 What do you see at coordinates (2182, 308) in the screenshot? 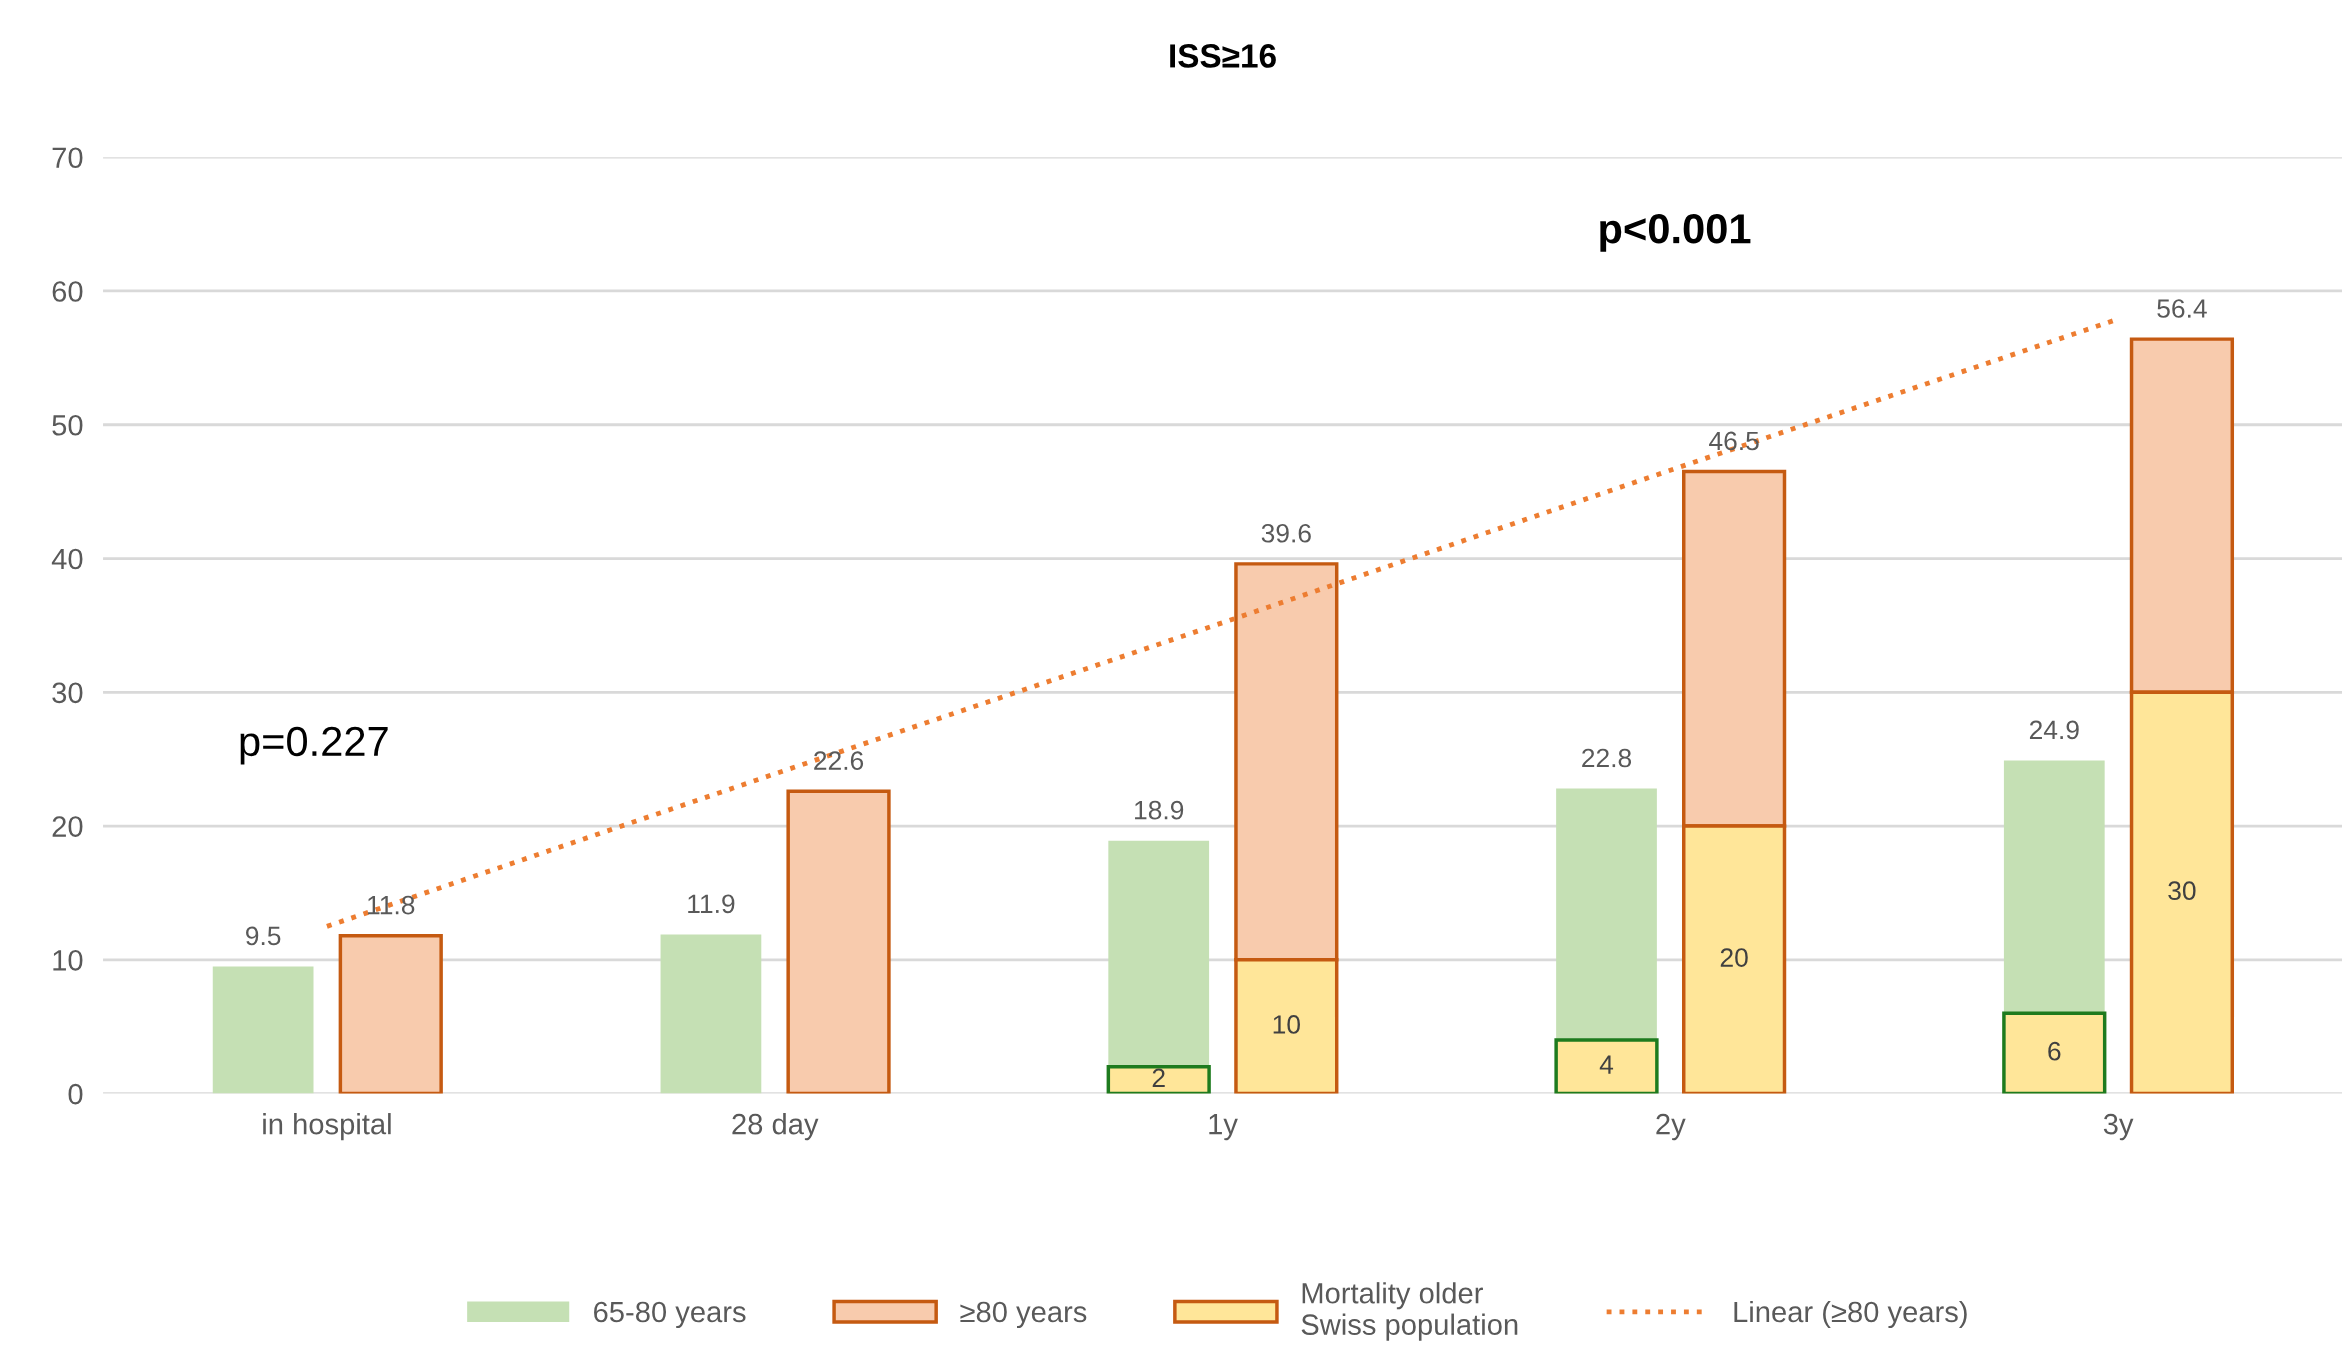
I see `data-label: 56.4` at bounding box center [2182, 308].